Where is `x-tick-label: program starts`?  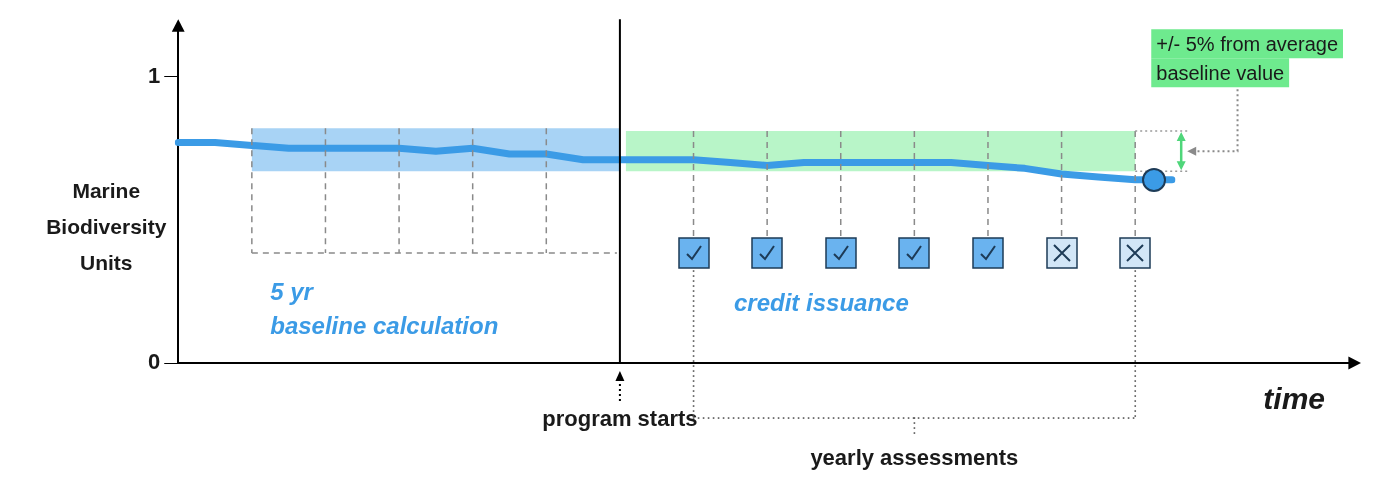
x-tick-label: program starts is located at coordinates (620, 419).